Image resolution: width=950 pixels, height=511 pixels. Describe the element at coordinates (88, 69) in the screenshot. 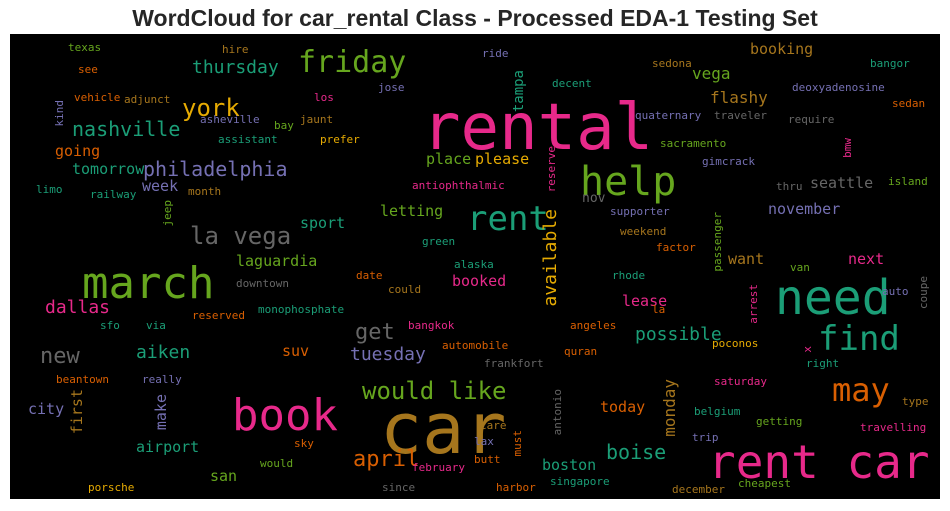

I see `word-see: see` at that location.